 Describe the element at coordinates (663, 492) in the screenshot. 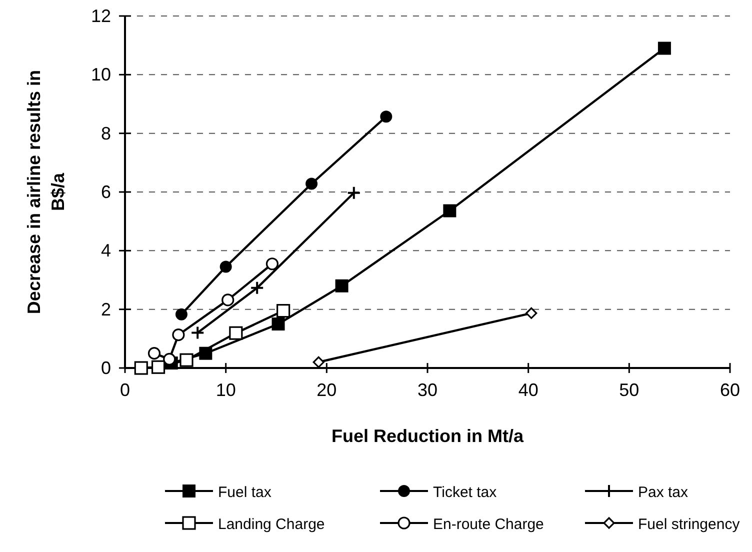

I see `legend-label: Pax tax` at that location.